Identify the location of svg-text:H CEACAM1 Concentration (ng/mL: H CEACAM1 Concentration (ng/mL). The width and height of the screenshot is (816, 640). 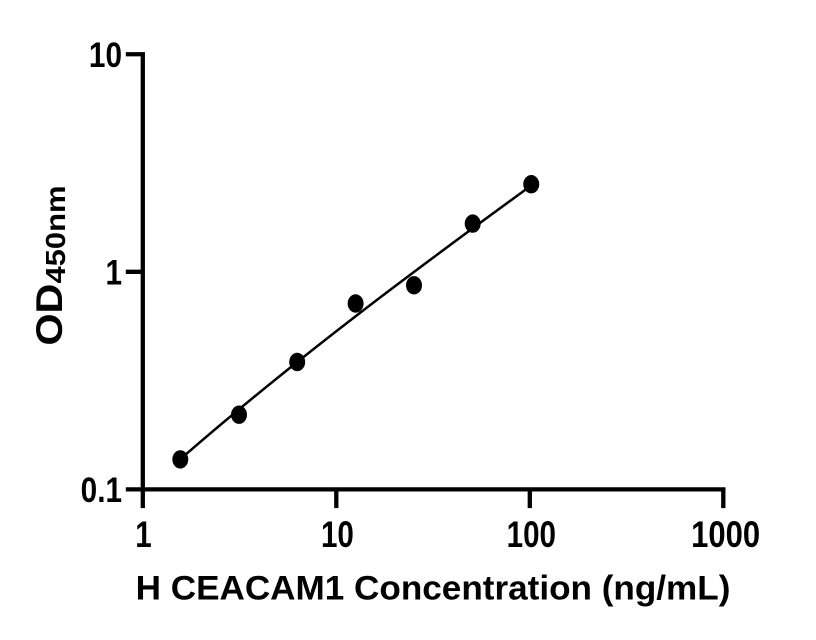
(433, 588).